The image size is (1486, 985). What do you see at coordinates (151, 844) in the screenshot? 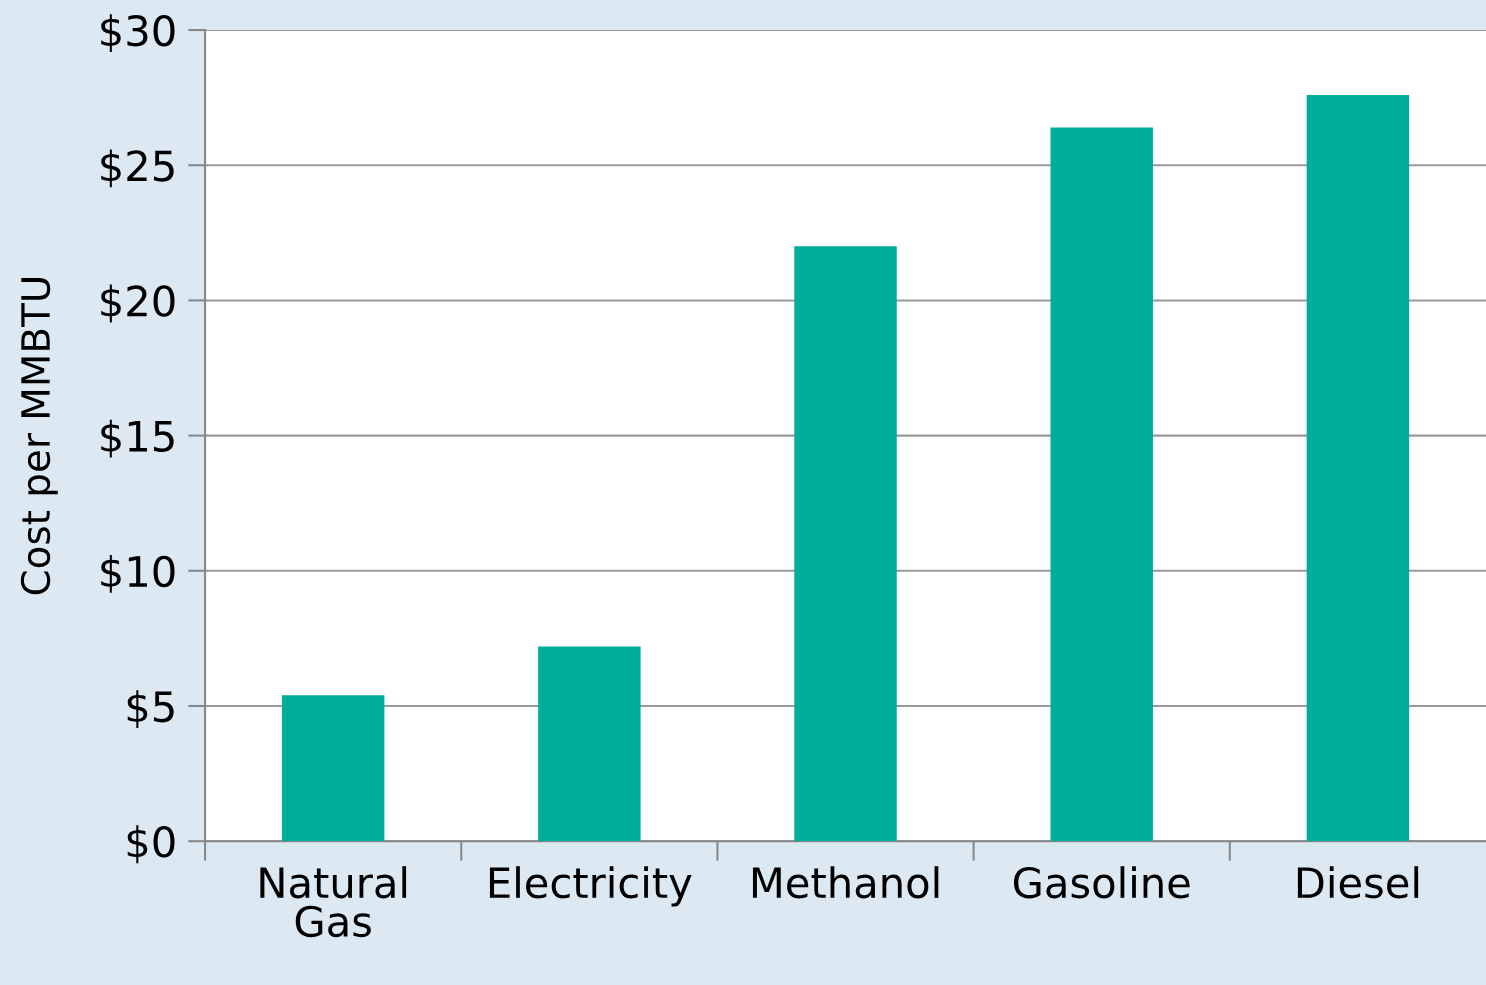
I see `y-tick-label: $0` at bounding box center [151, 844].